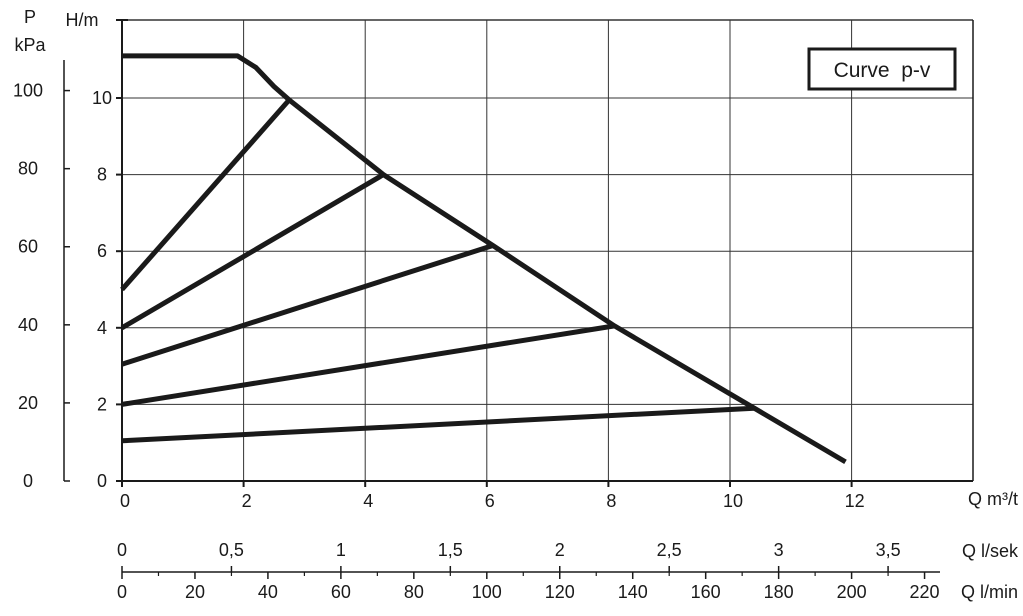  I want to click on q-ls-tick-label-6: 3, so click(779, 550).